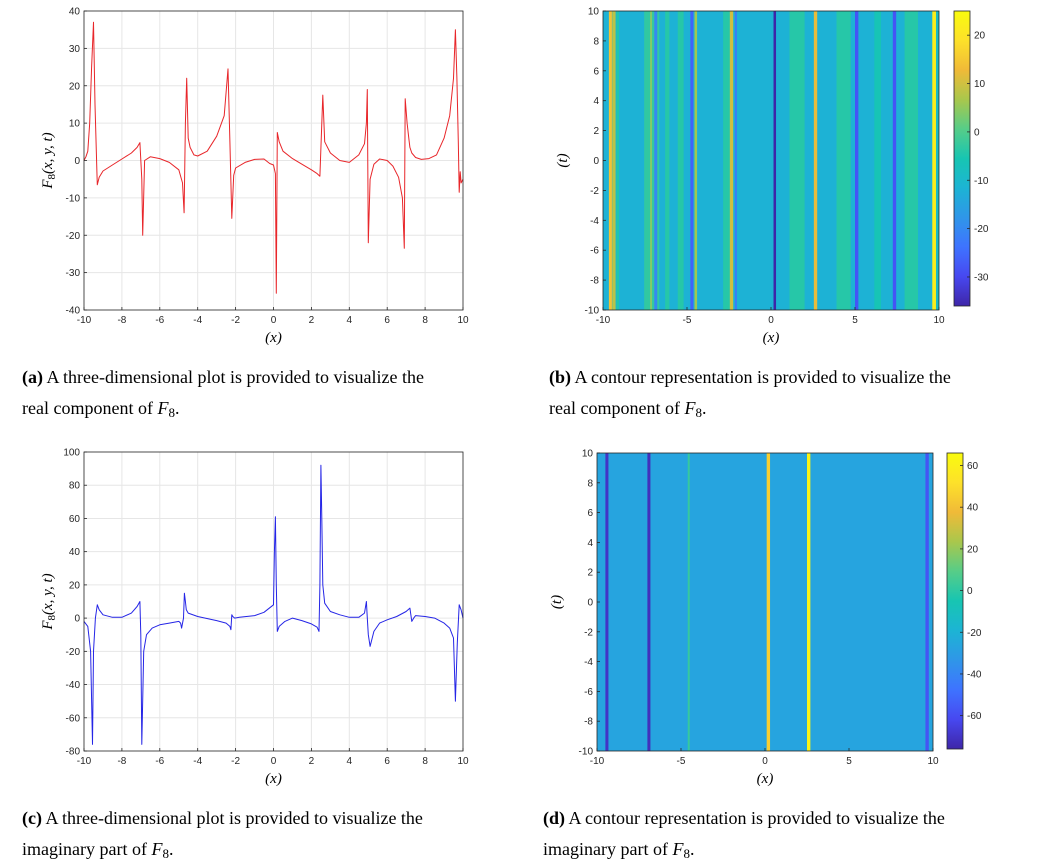 The height and width of the screenshot is (868, 1047). Describe the element at coordinates (765, 761) in the screenshot. I see `x-tick-label: 0` at that location.